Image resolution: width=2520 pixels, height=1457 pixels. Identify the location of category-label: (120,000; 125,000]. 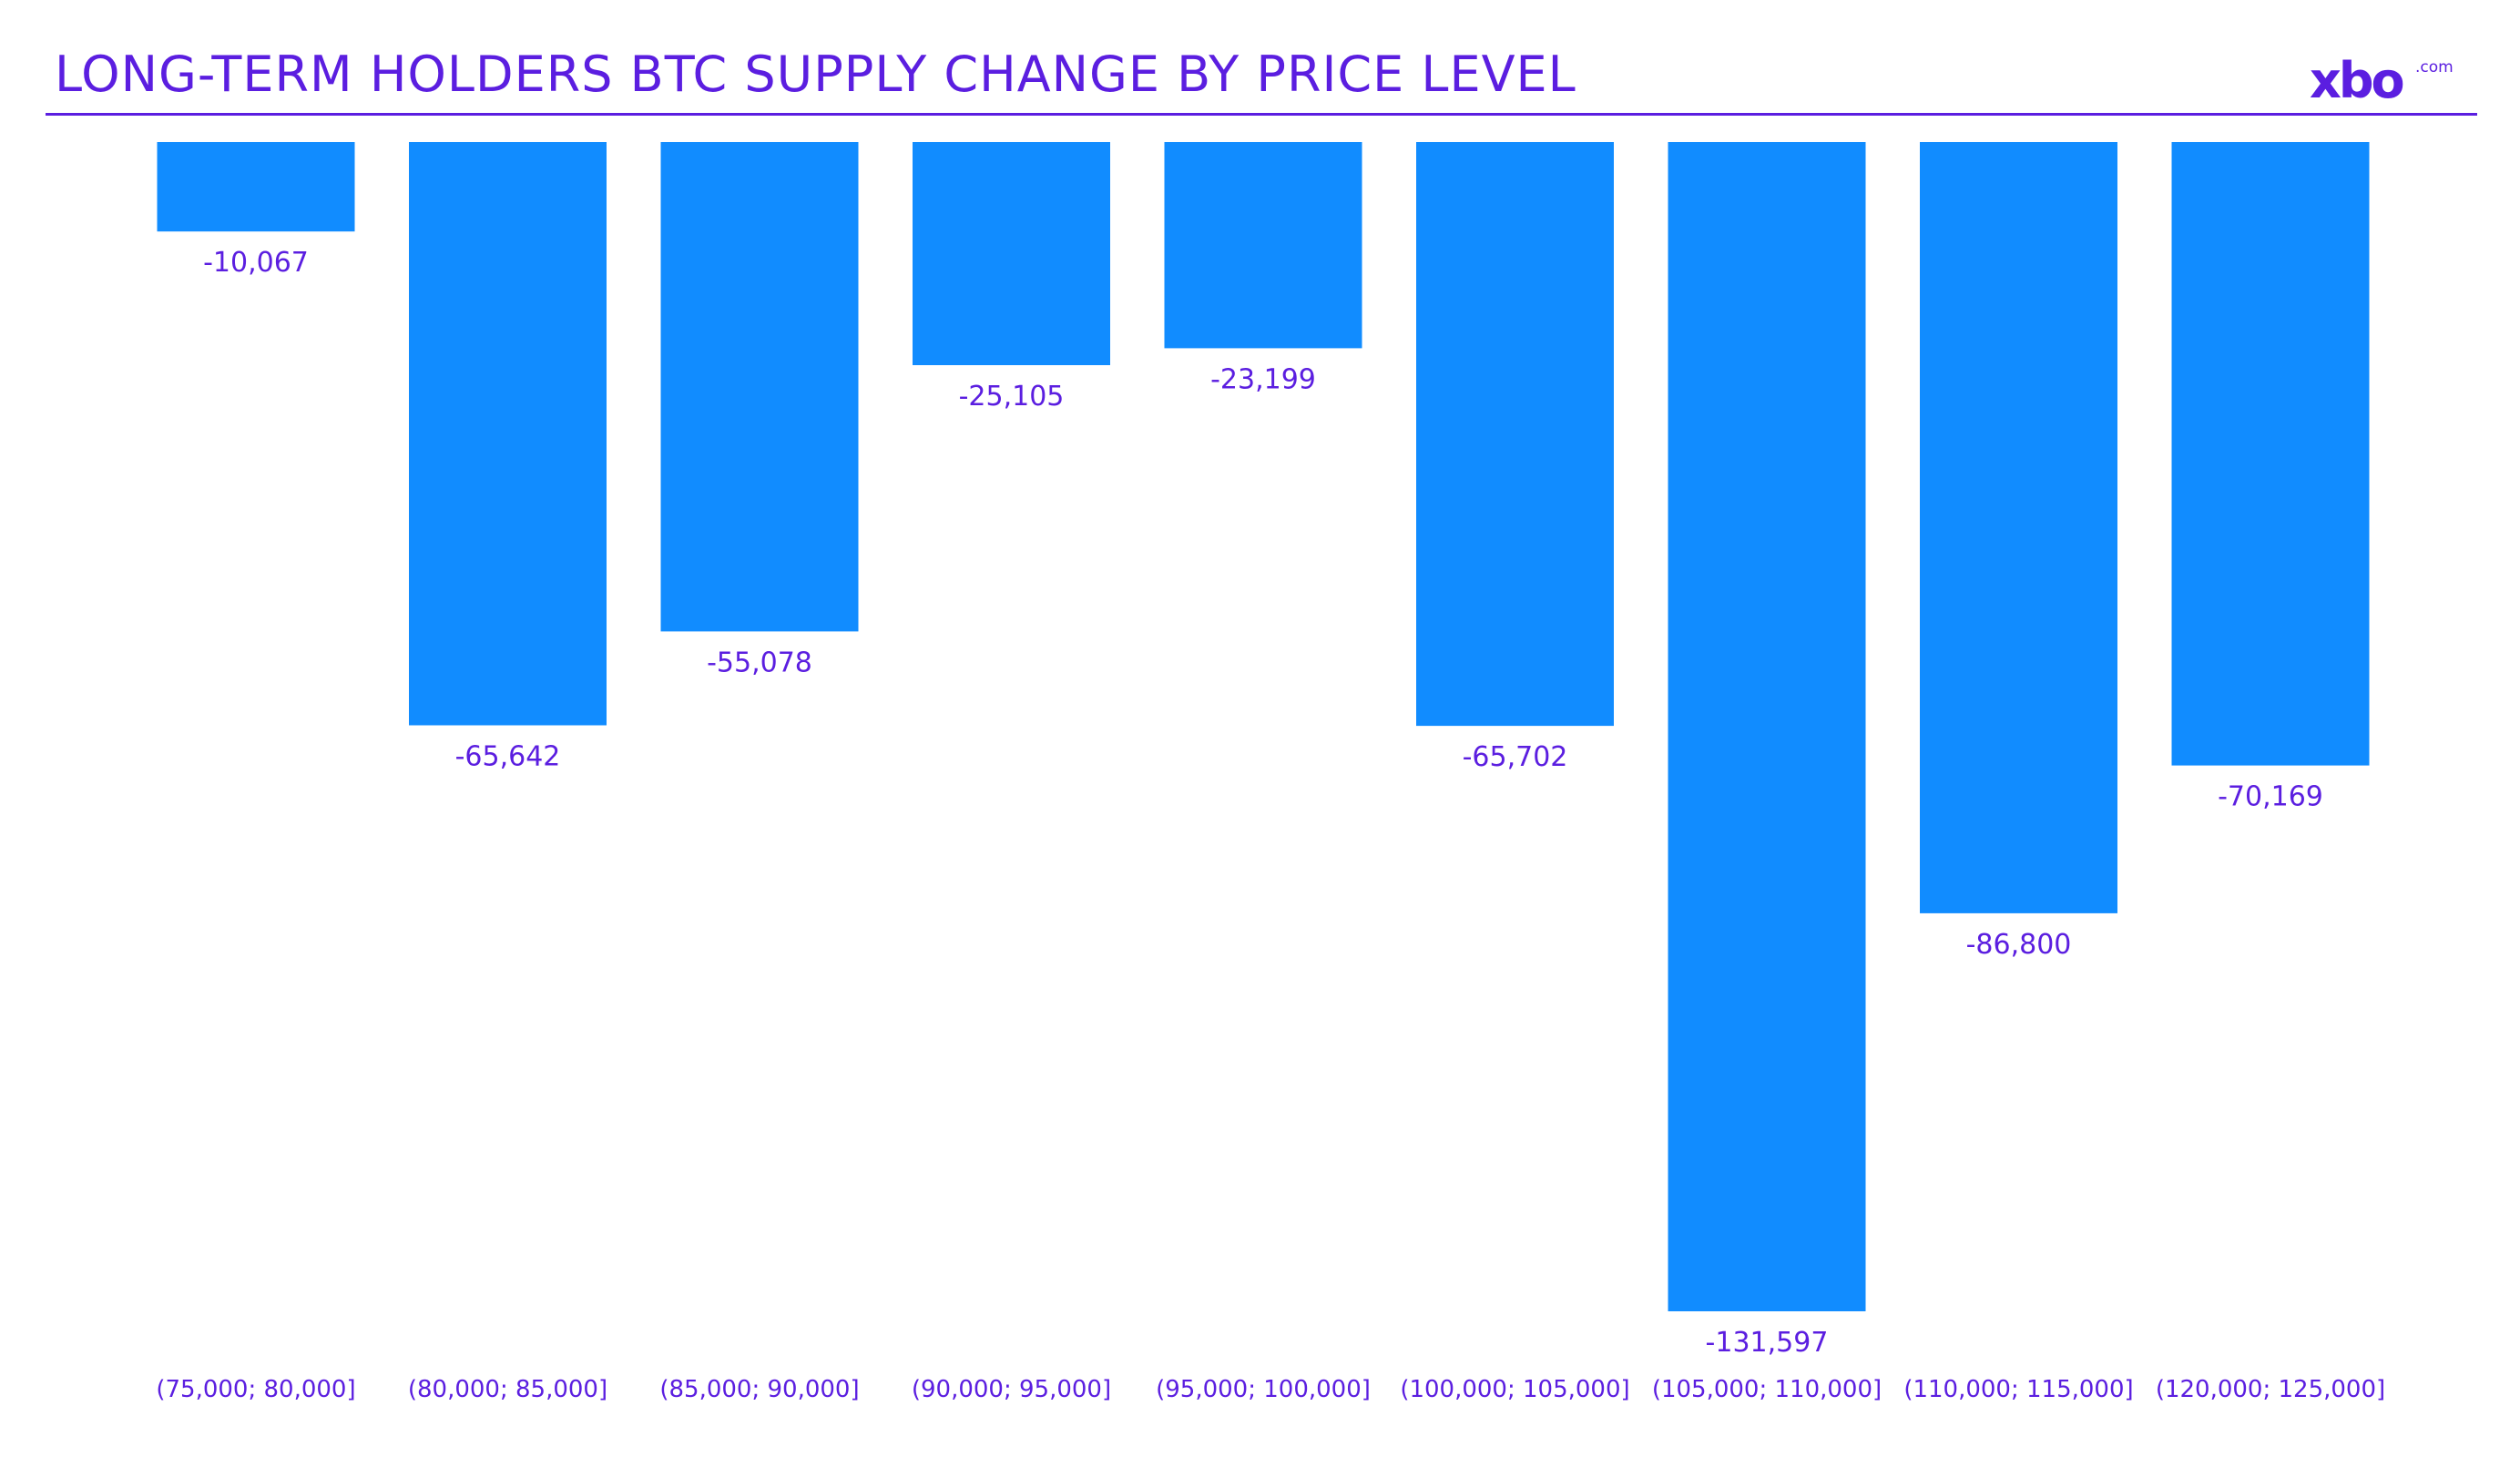
(2270, 1389).